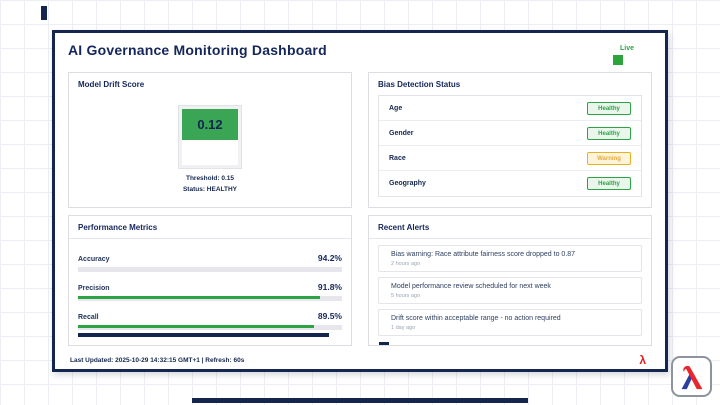 Image resolution: width=720 pixels, height=405 pixels. Describe the element at coordinates (510, 108) in the screenshot. I see `bias-row-age: Age Healthy` at that location.